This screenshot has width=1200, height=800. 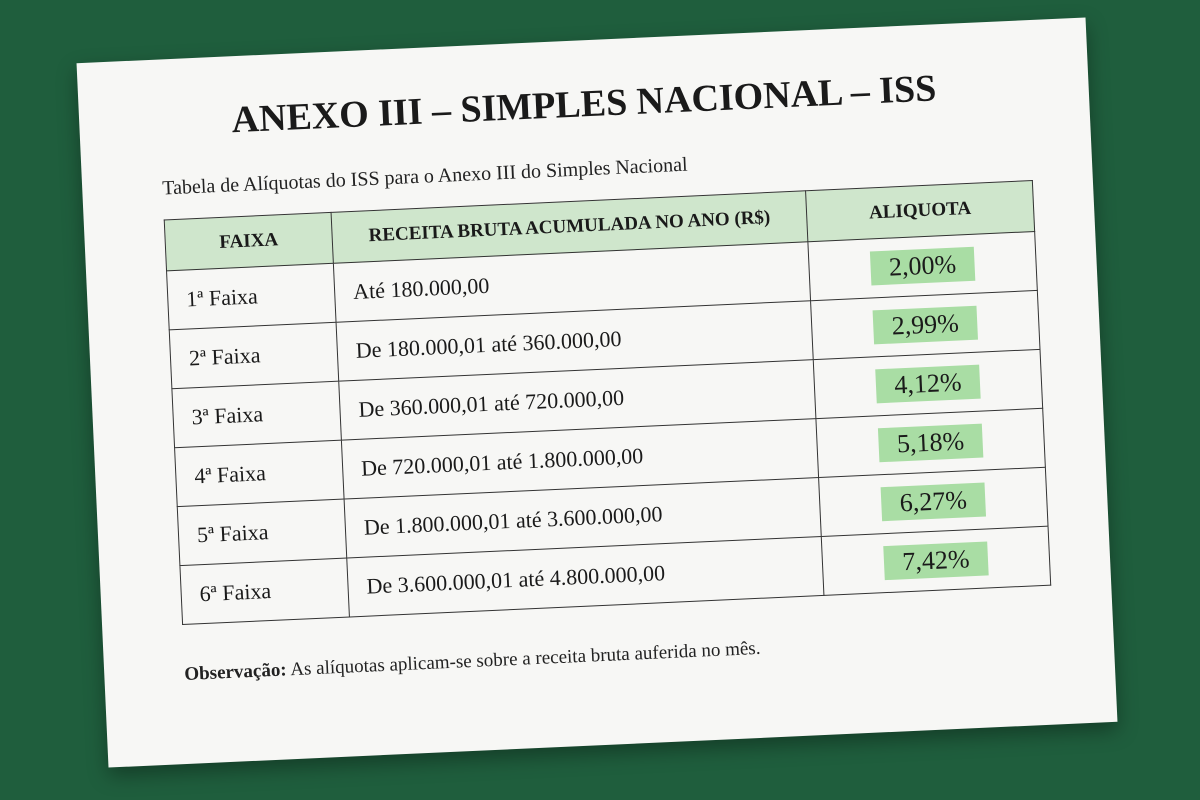 What do you see at coordinates (264, 591) in the screenshot?
I see `band-cell: 6ª Faixa` at bounding box center [264, 591].